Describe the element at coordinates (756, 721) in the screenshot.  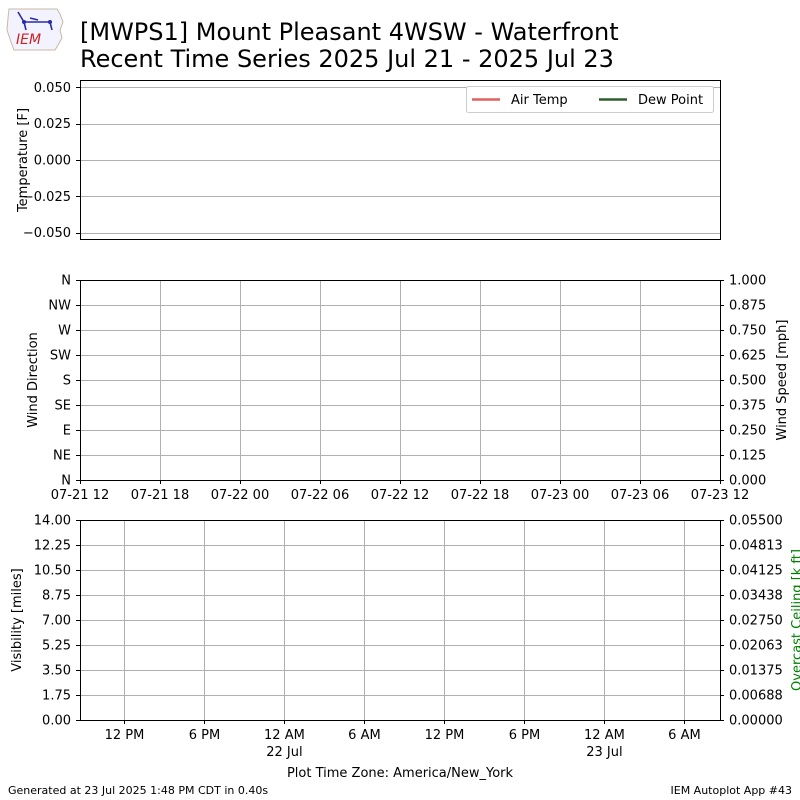
I see `ceiling-y-right-tick-label: 0.00000` at that location.